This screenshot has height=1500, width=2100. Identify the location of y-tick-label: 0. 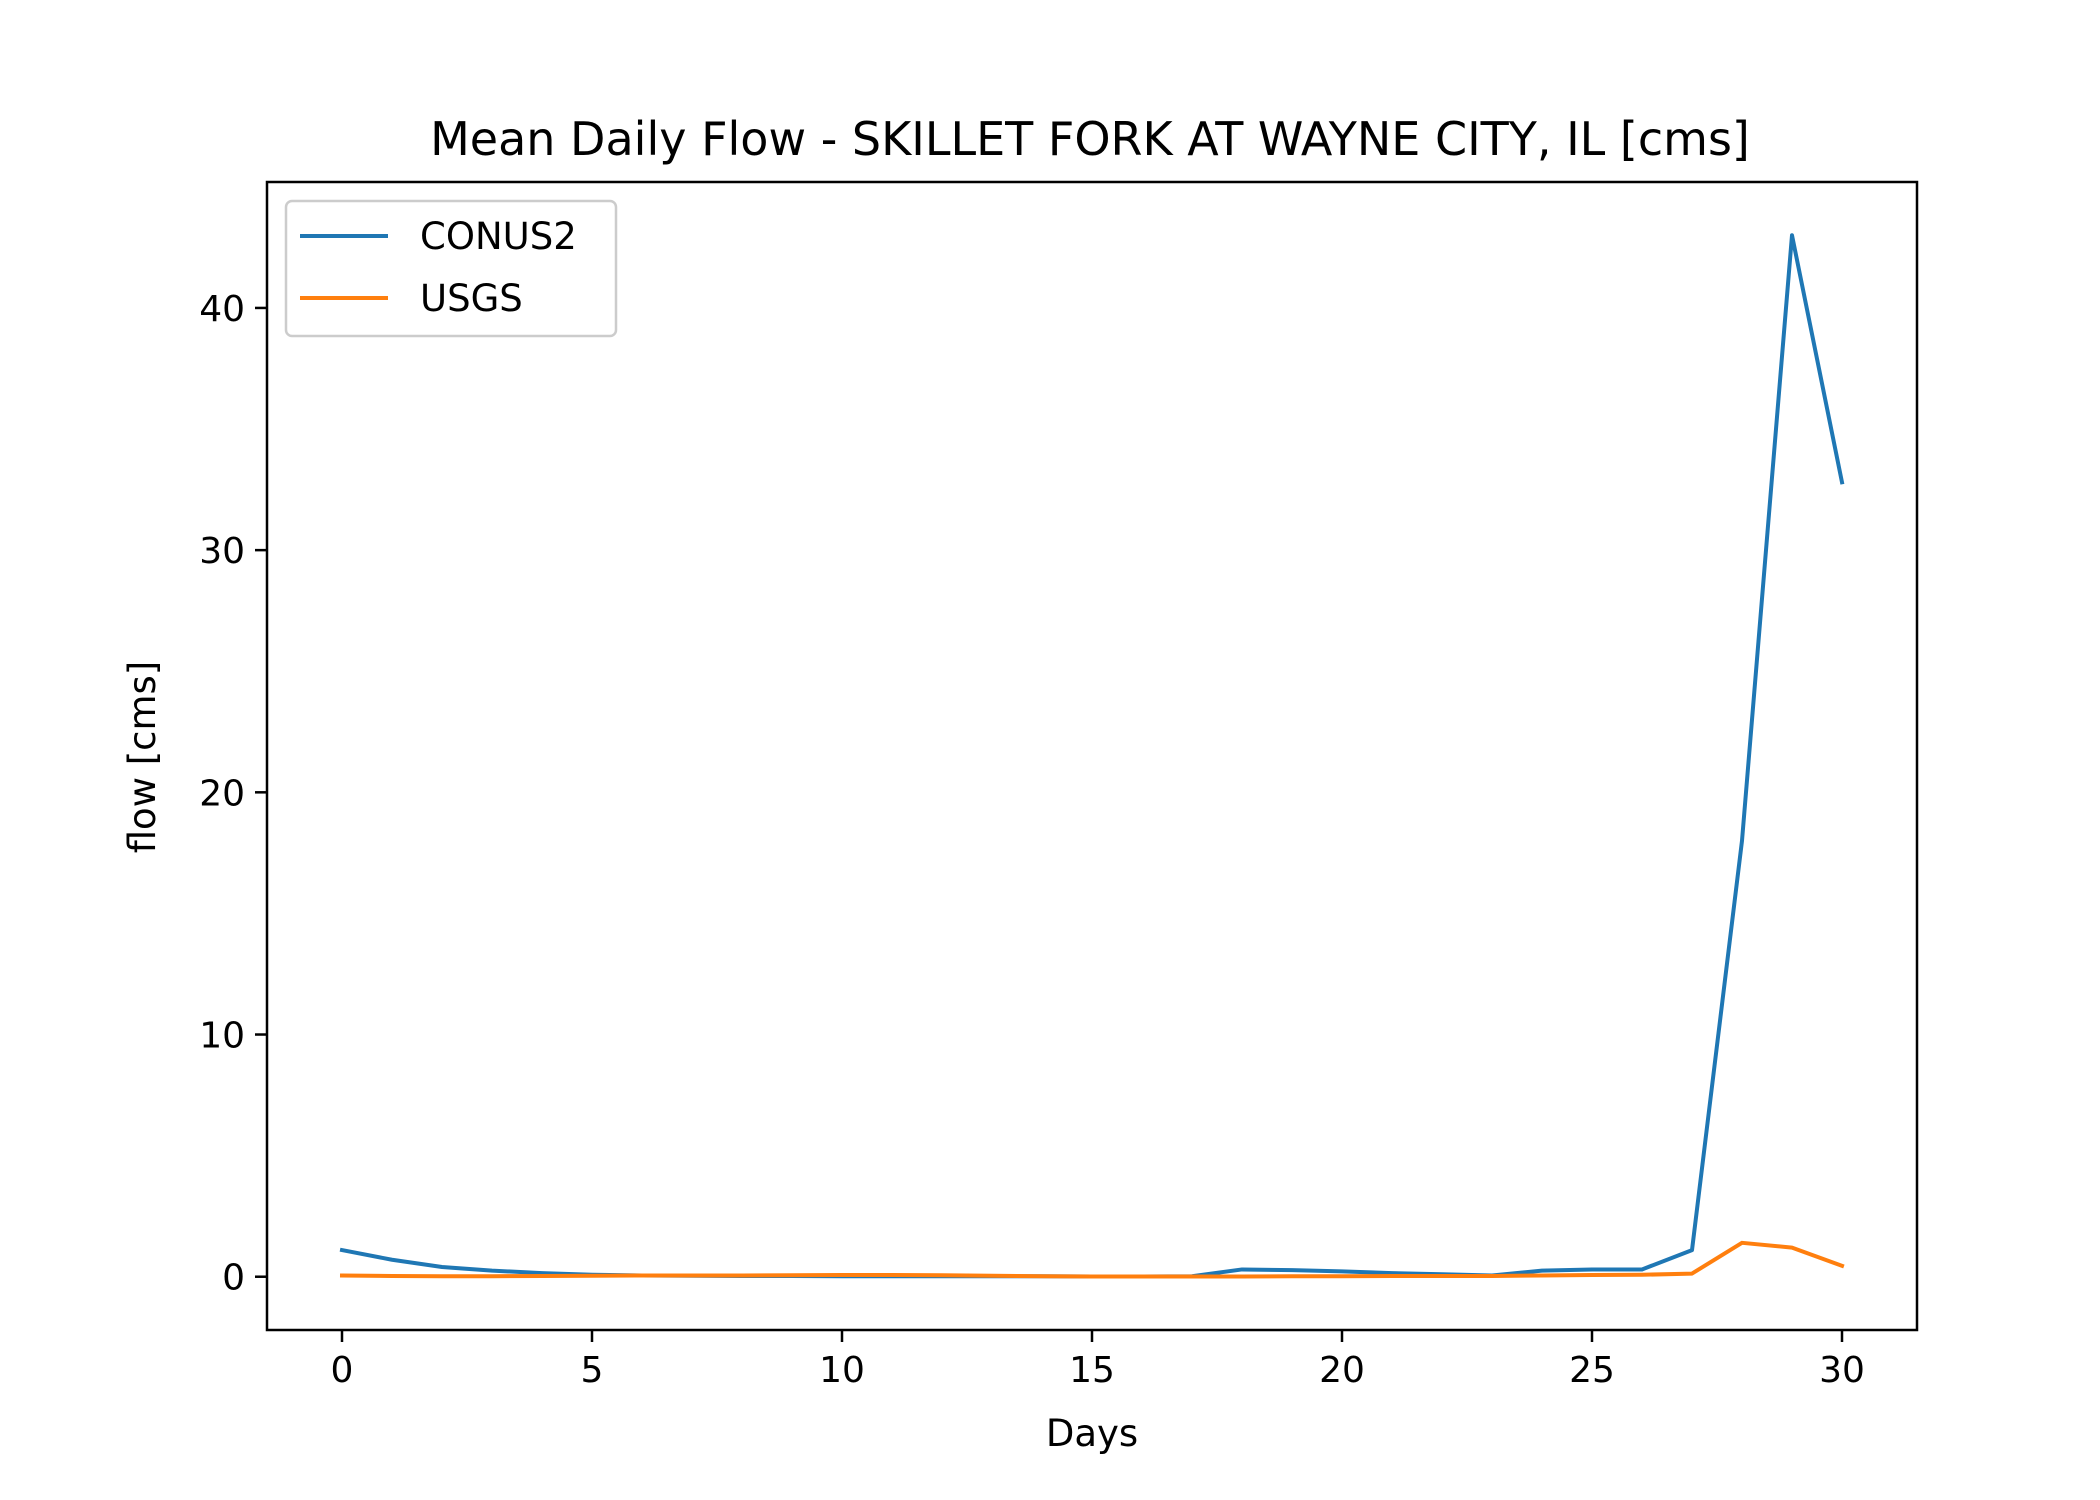
(233, 1278).